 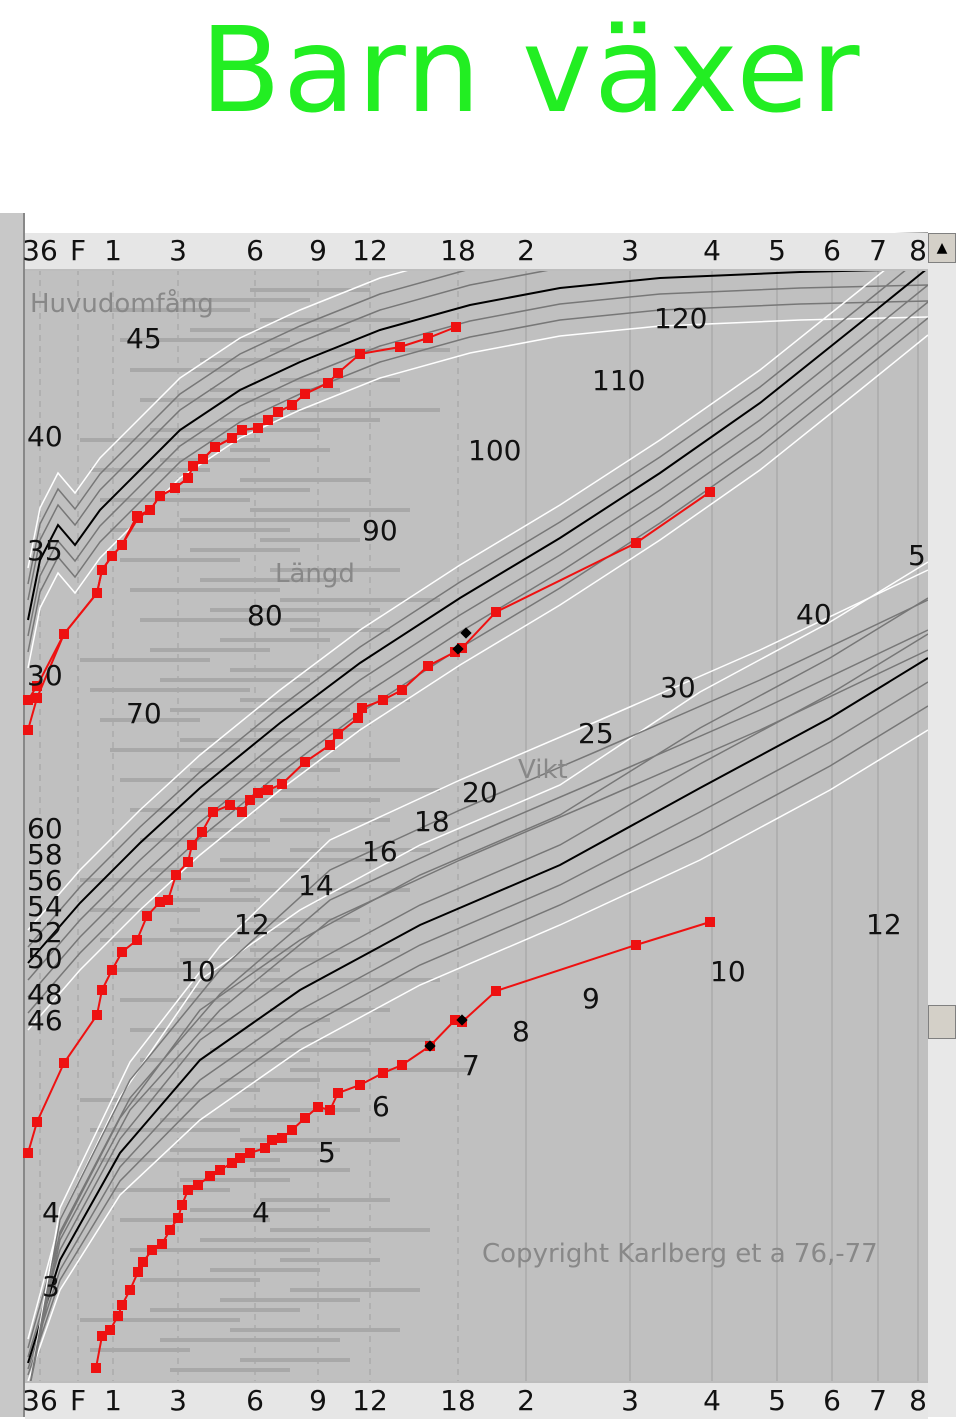 What do you see at coordinates (144, 338) in the screenshot?
I see `head-scale-label: 45` at bounding box center [144, 338].